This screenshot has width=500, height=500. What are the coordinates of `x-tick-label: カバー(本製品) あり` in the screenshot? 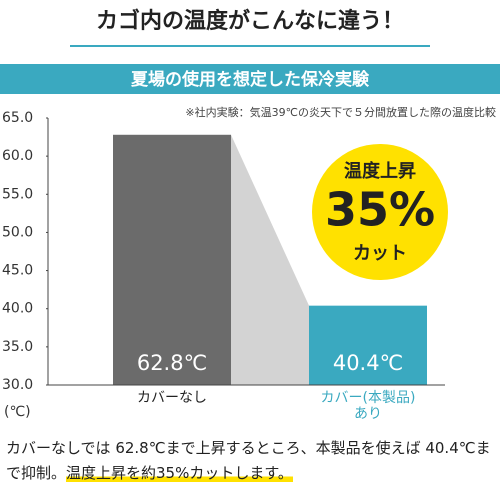 It's located at (368, 406).